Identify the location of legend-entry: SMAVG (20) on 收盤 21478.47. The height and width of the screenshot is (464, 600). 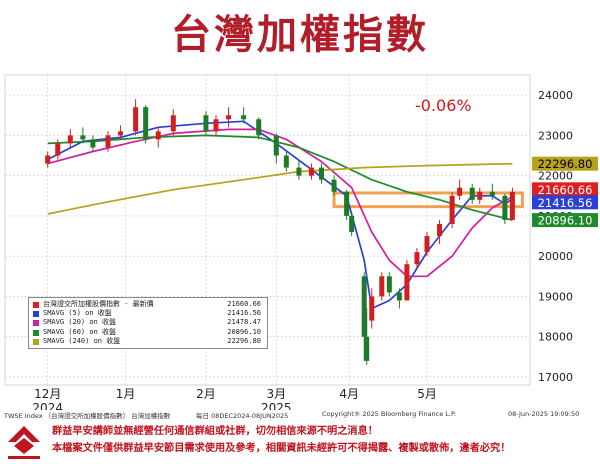
(148, 322).